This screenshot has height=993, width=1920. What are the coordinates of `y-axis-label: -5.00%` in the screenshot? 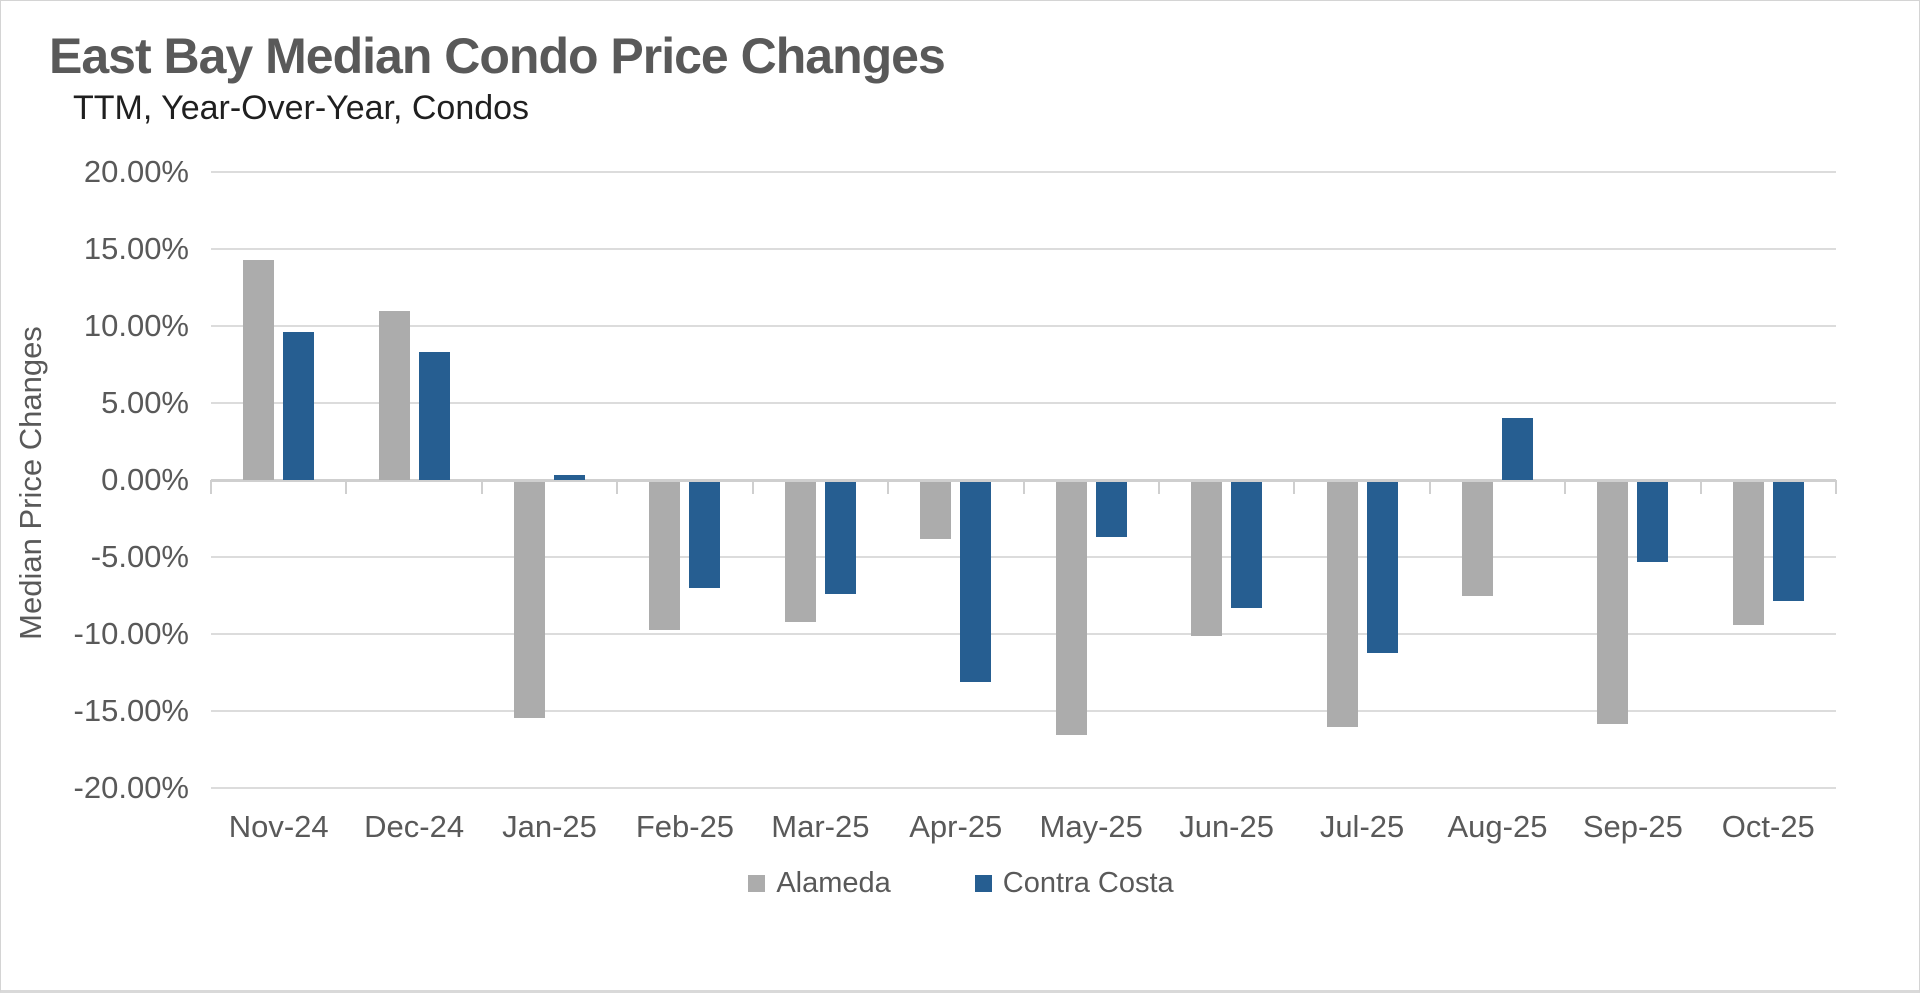 It's located at (139, 556).